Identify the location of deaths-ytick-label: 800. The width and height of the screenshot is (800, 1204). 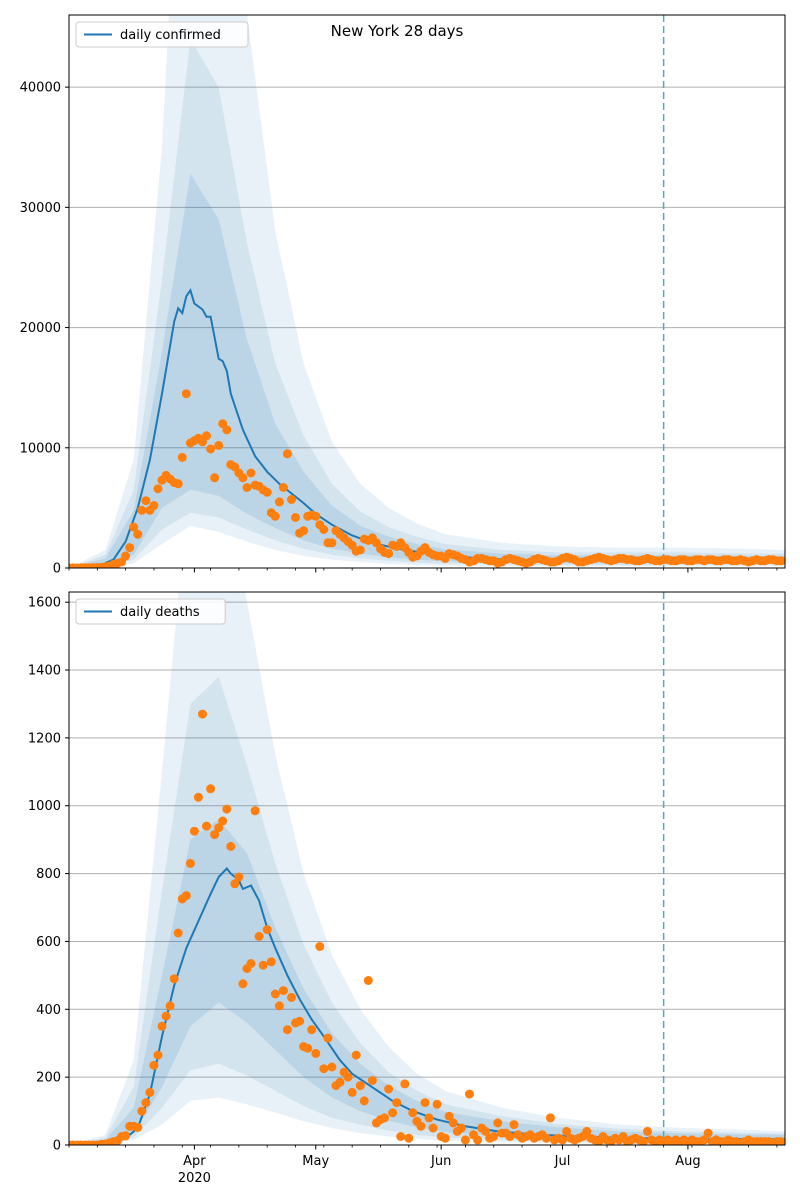
(48, 874).